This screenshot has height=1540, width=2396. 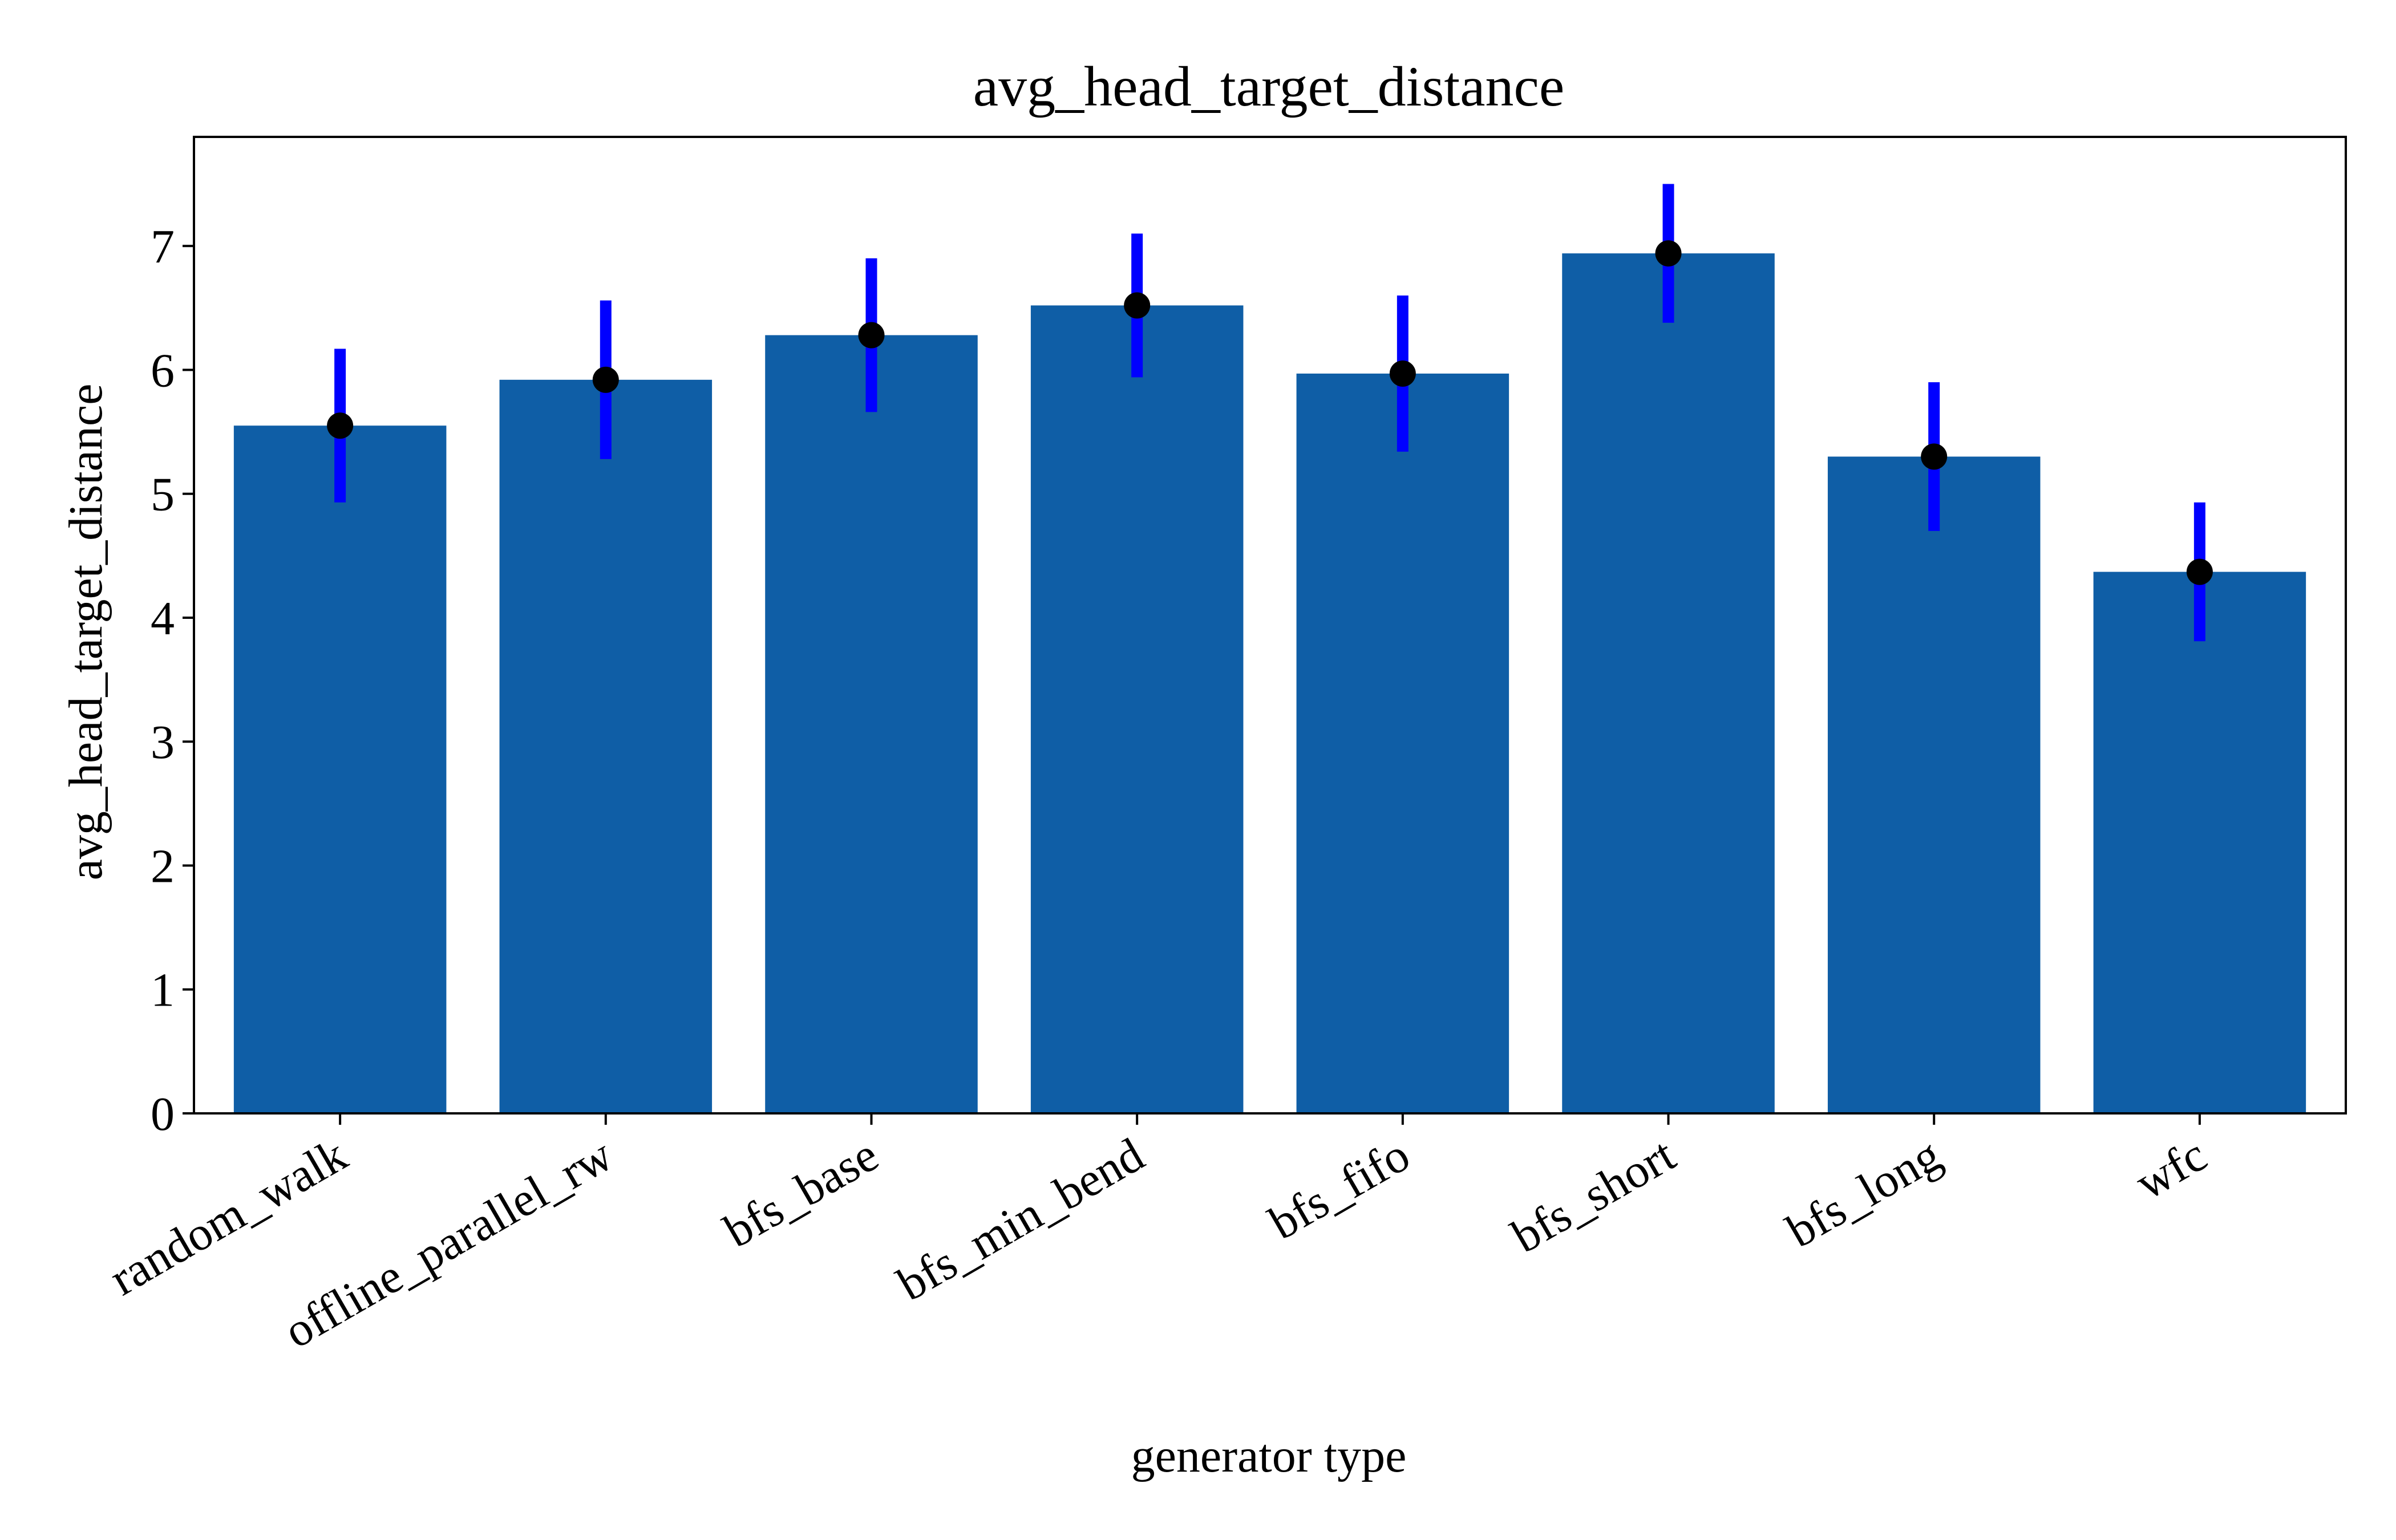 What do you see at coordinates (872, 724) in the screenshot?
I see `bar-bfs_base` at bounding box center [872, 724].